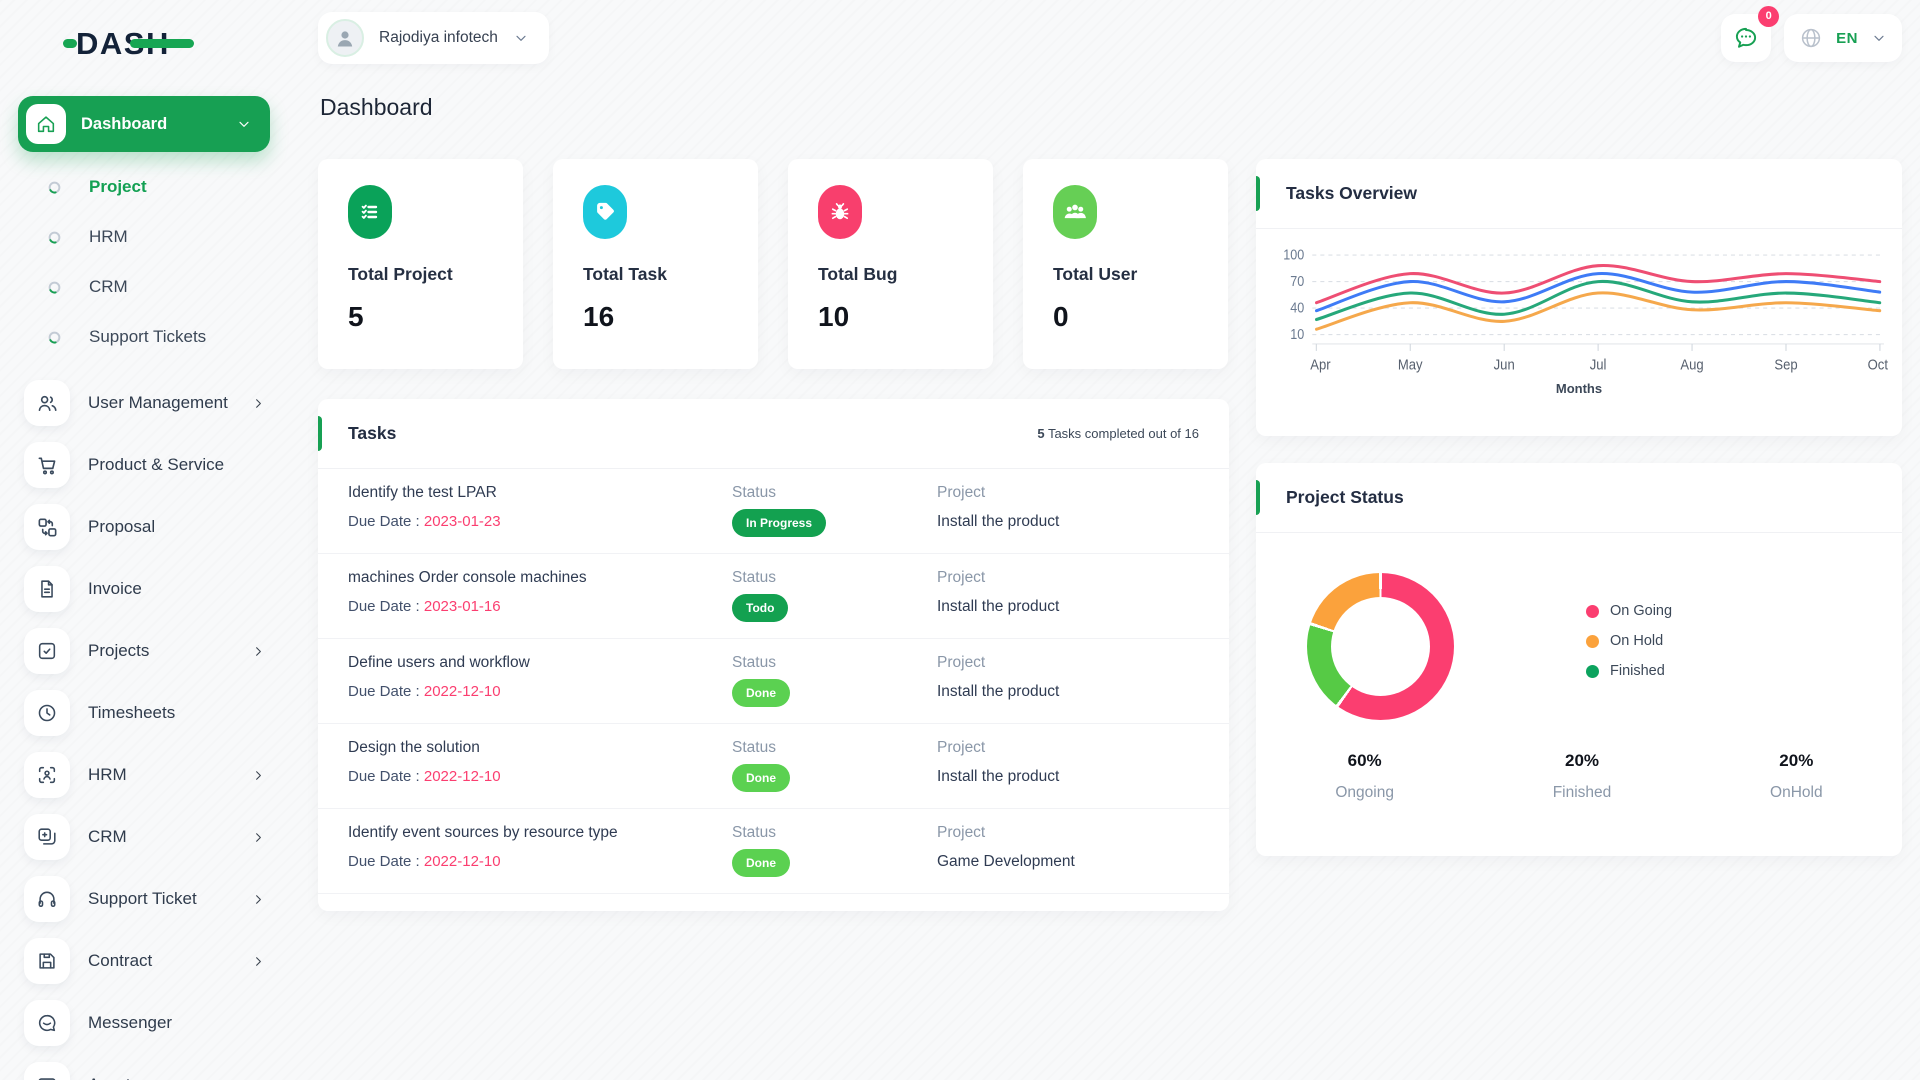 This screenshot has width=1920, height=1080. Describe the element at coordinates (439, 662) in the screenshot. I see `task-title: Define users and workflow` at that location.